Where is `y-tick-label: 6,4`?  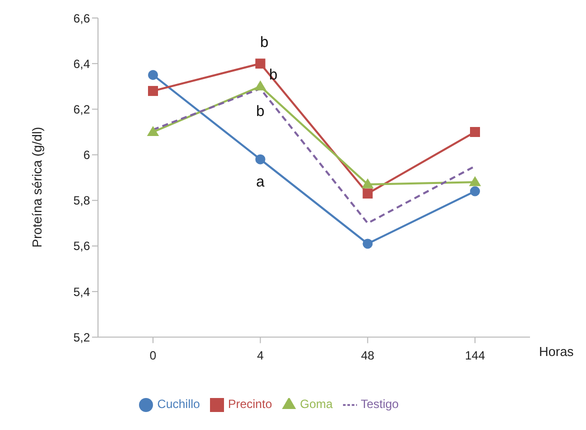 y-tick-label: 6,4 is located at coordinates (81, 63).